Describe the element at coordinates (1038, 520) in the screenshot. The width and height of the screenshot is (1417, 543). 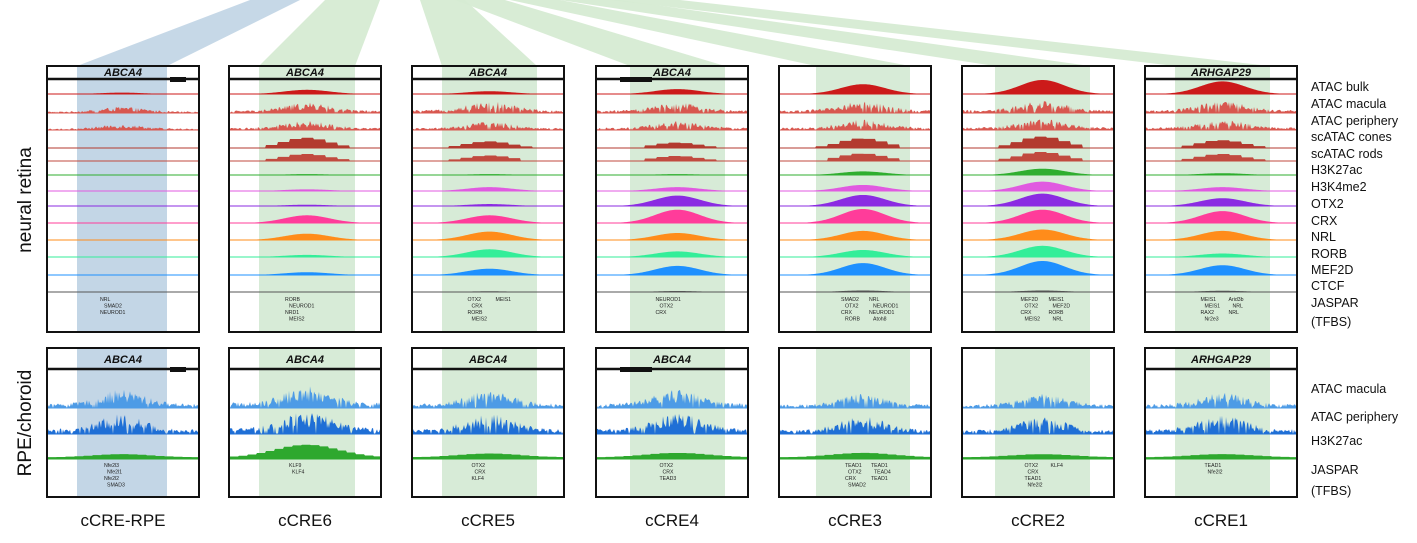
I see `panel-label-cCRE2: cCRE2` at that location.